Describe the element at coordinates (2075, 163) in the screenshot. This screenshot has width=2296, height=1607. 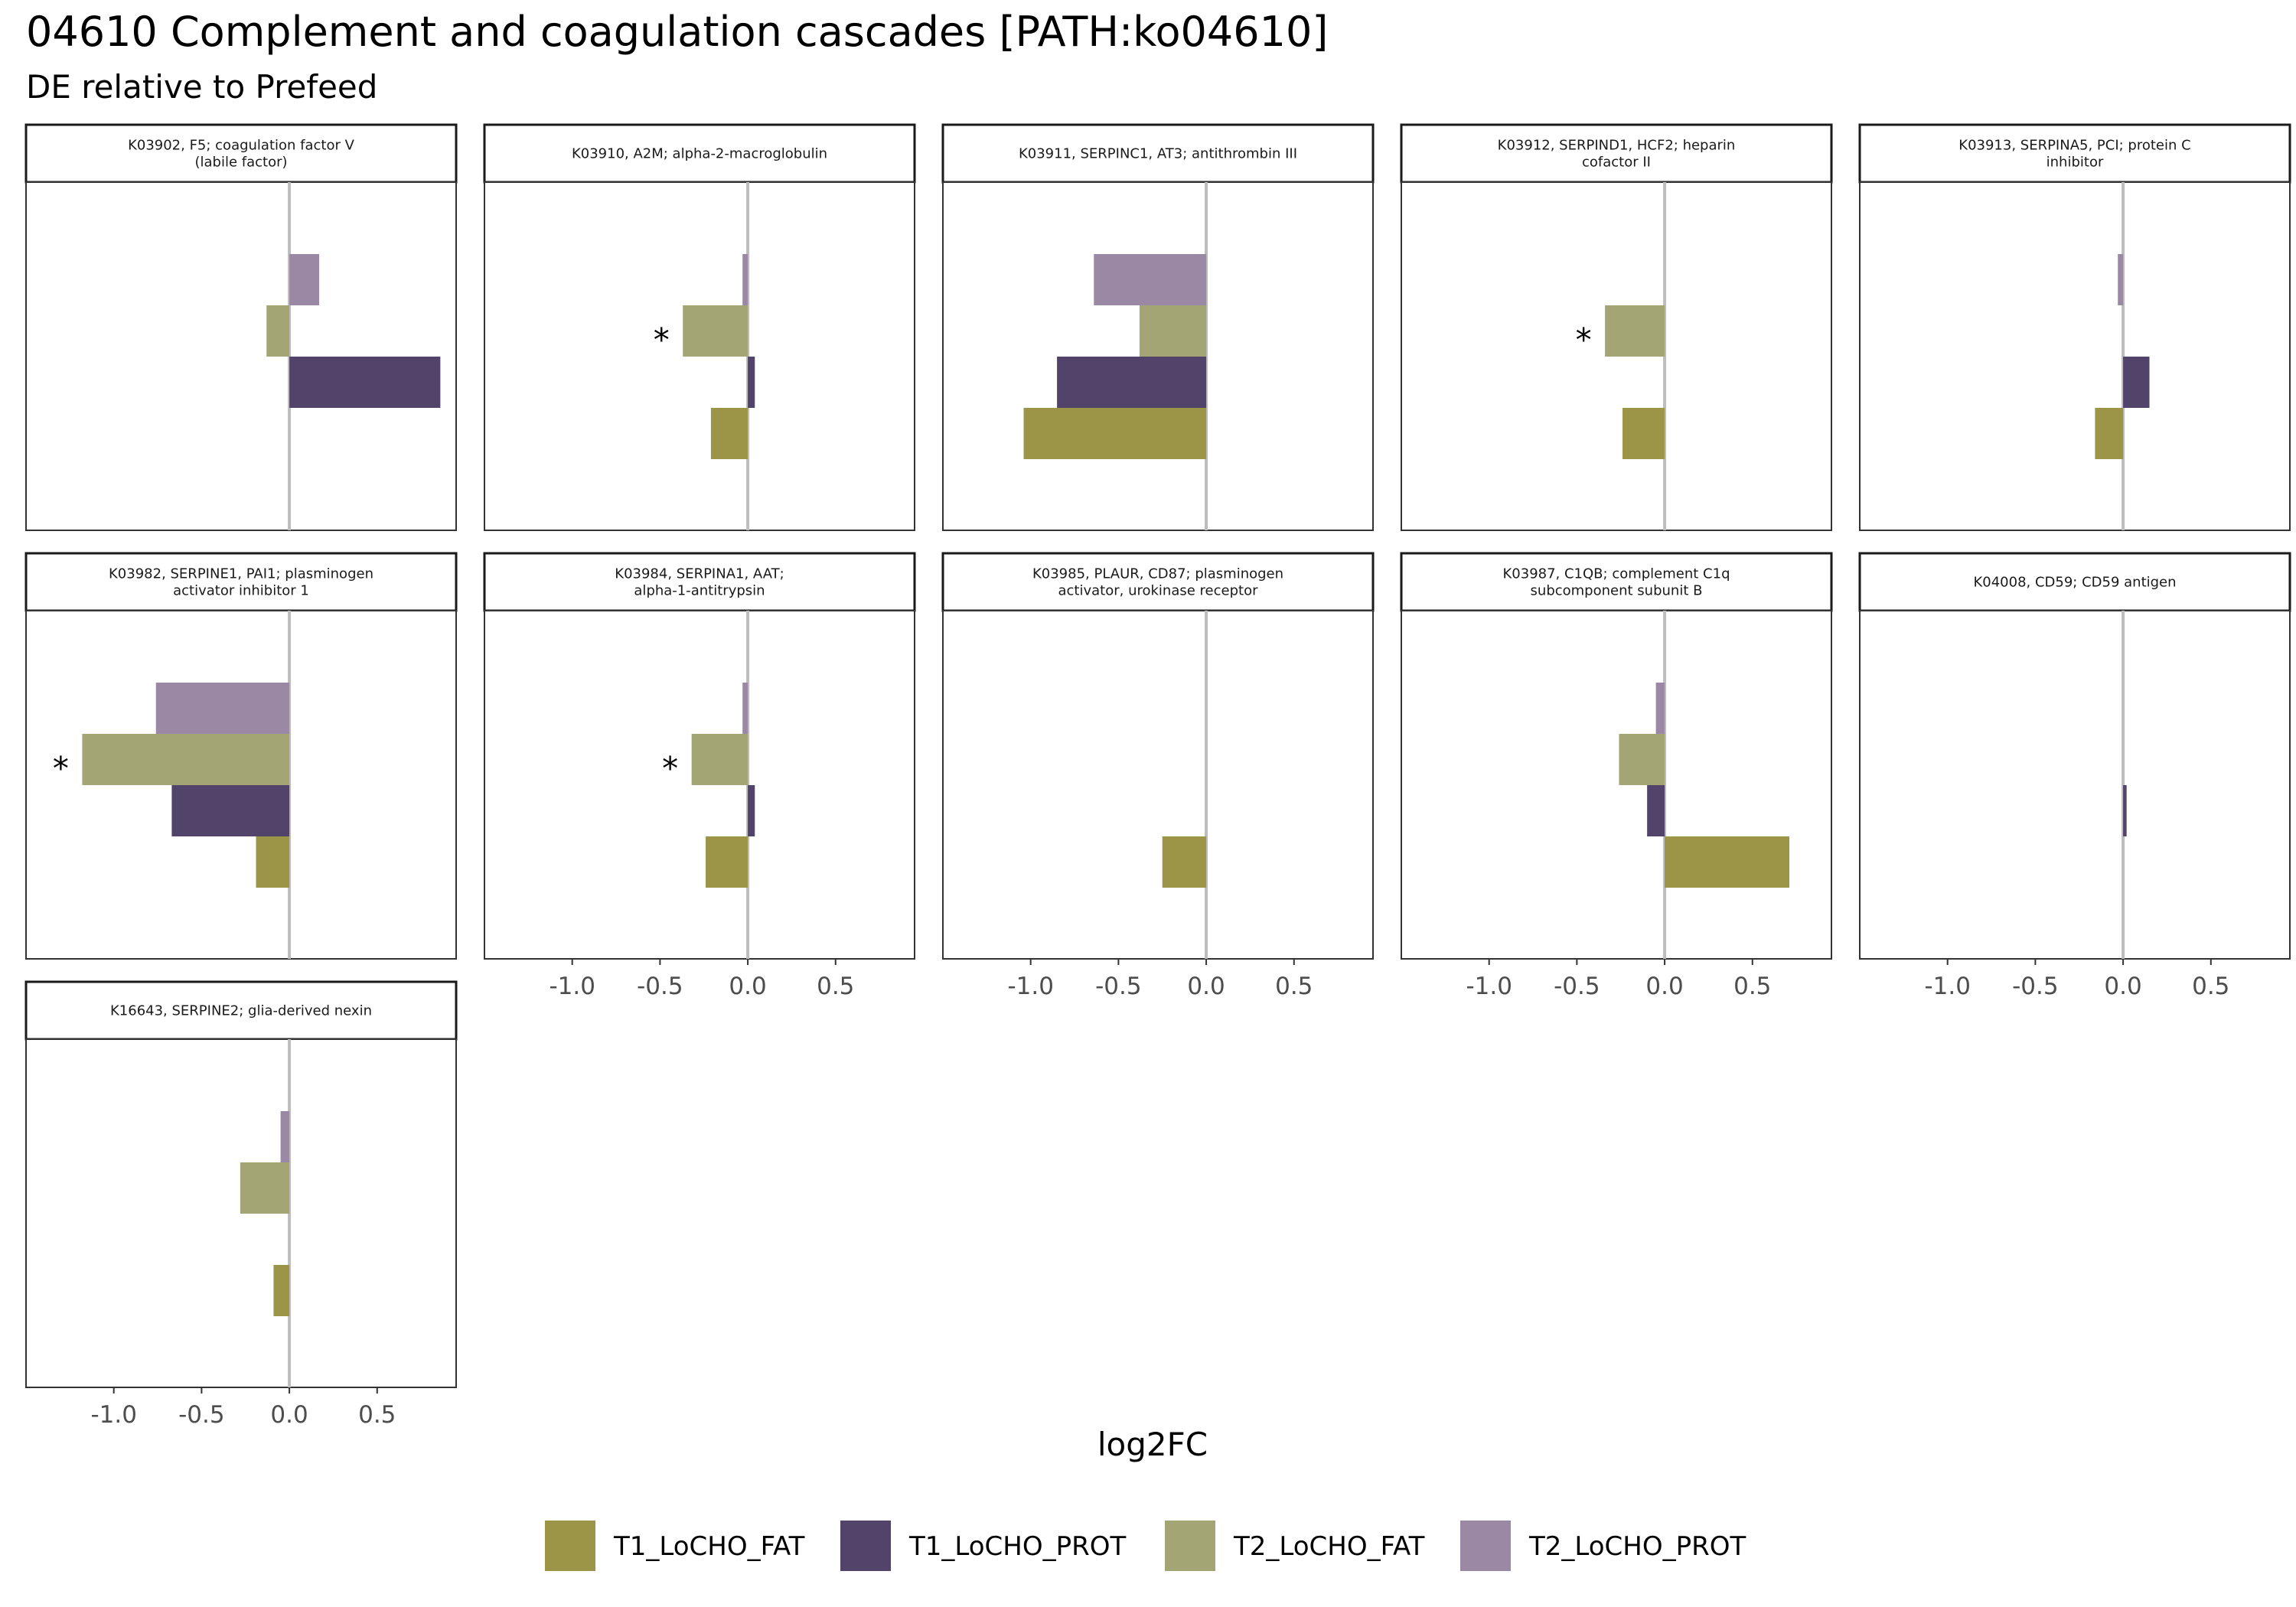
I see `facet-label: inhibitor` at that location.